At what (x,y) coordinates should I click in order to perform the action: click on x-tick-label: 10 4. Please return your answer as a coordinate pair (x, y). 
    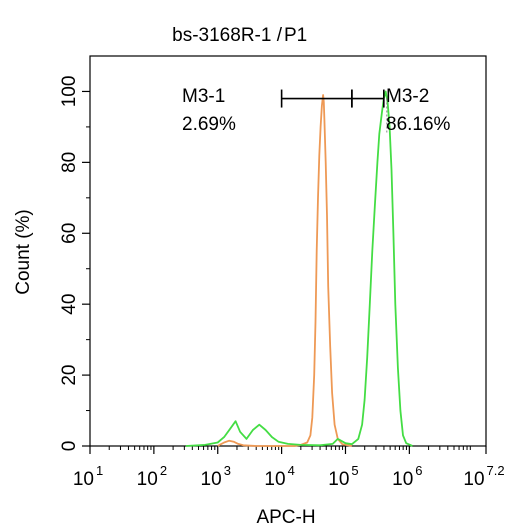
    Looking at the image, I should click on (279, 476).